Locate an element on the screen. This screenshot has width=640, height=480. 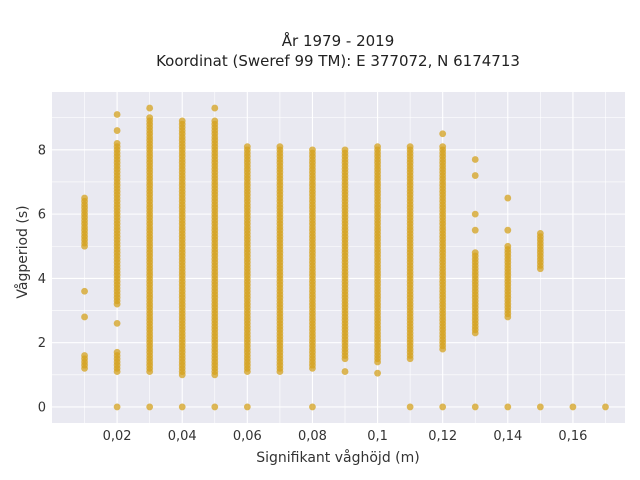
y-tick-label: 6 is located at coordinates (42, 215).